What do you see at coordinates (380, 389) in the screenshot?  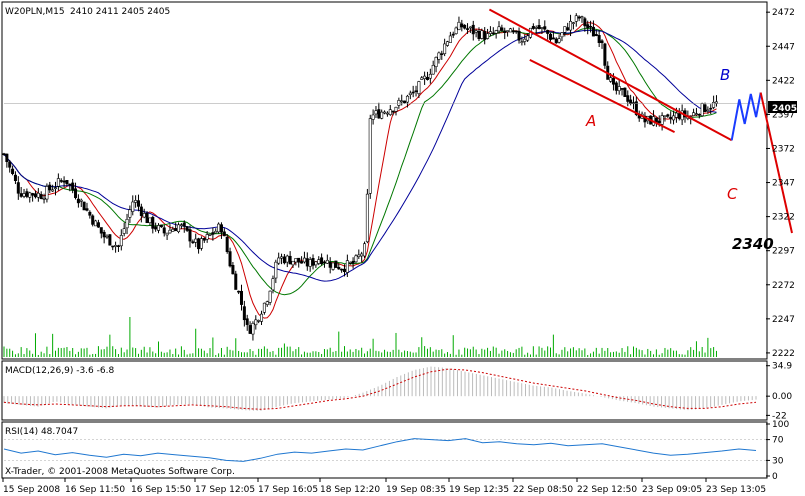 I see `macd-signal-line` at bounding box center [380, 389].